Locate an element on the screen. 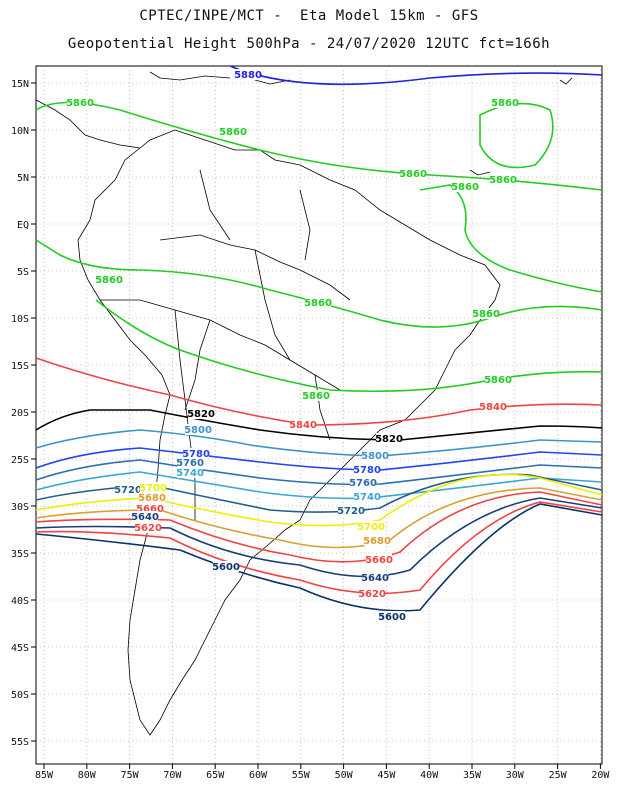  lon-tick-label: 35W is located at coordinates (472, 775).